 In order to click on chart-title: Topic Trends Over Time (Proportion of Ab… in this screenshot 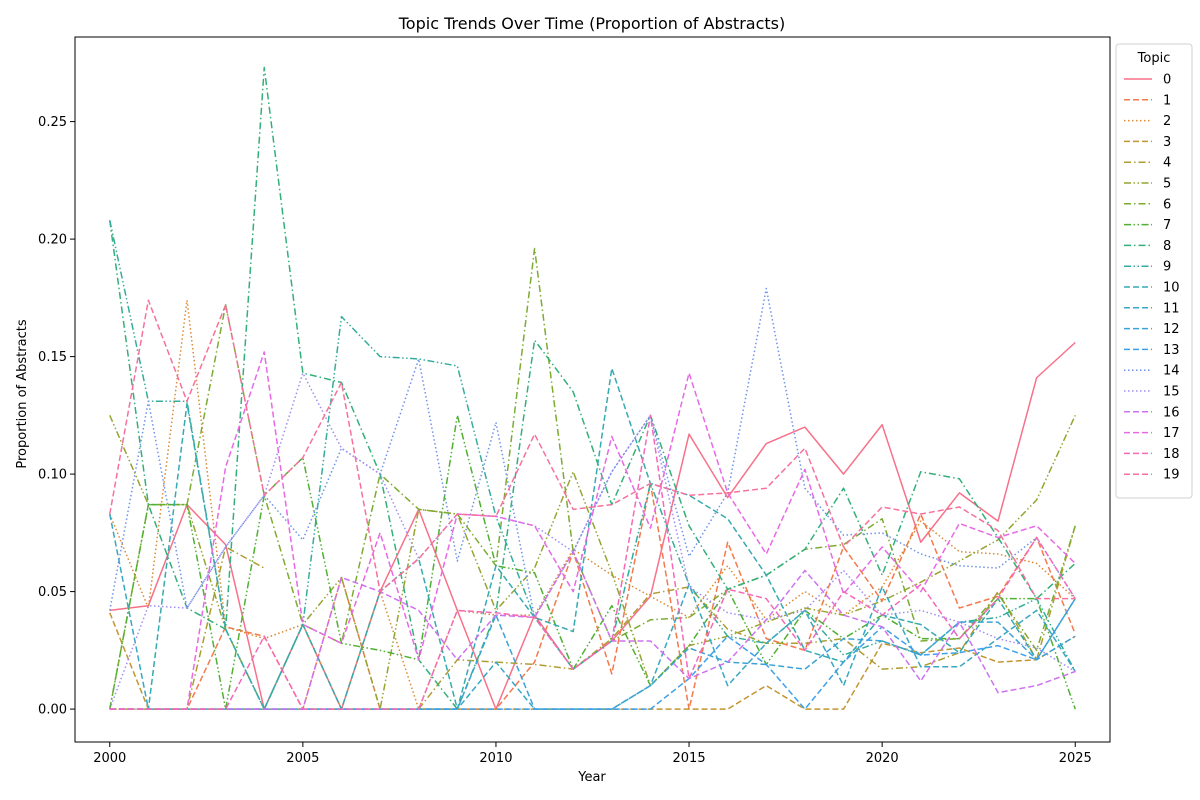, I will do `click(591, 23)`.